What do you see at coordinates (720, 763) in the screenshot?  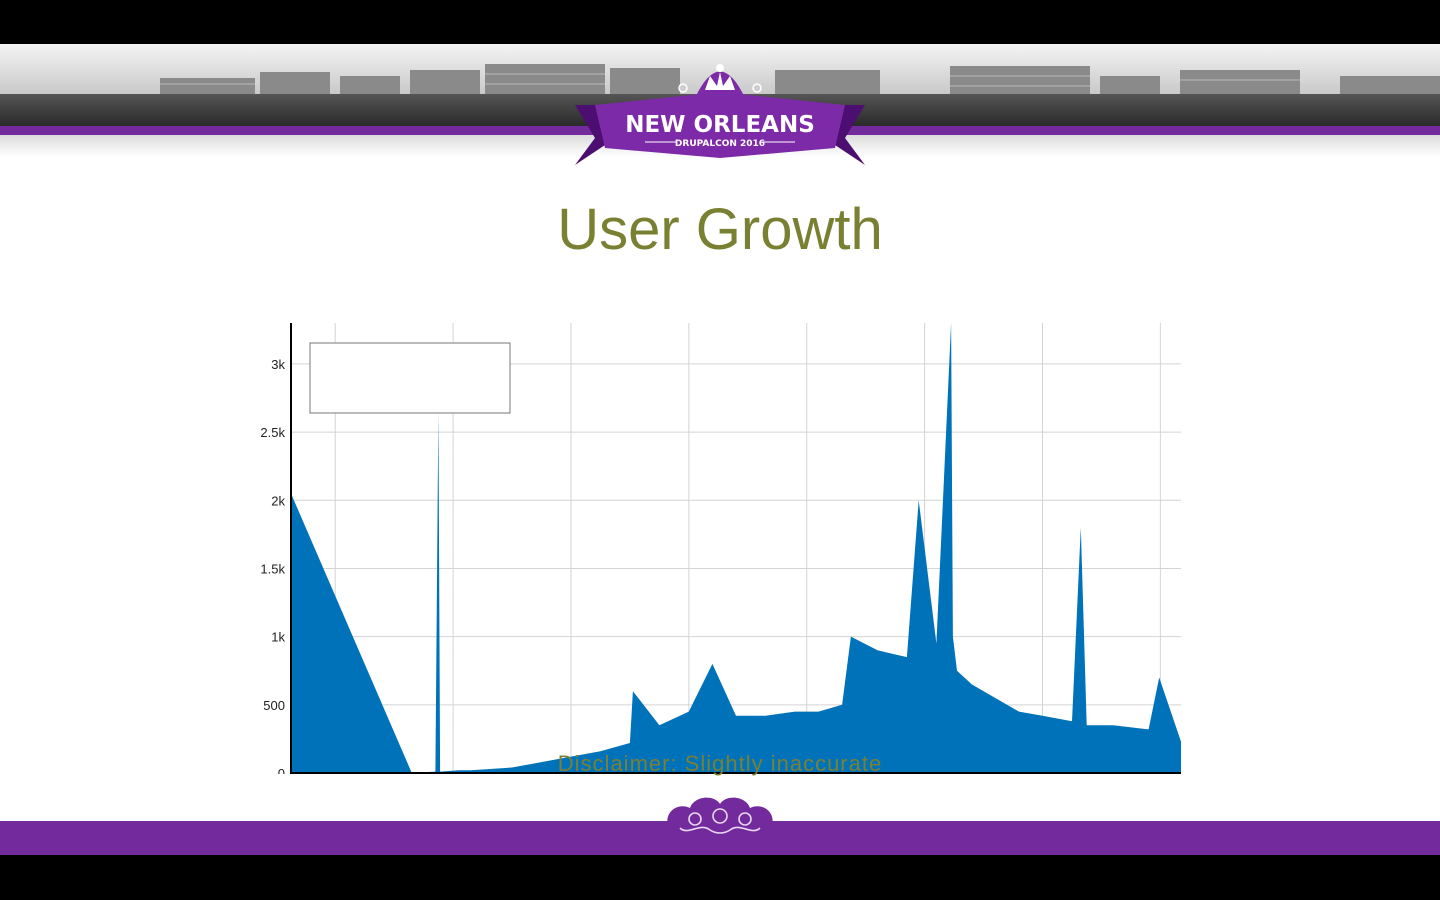 I see `disclaimer-text: Disclaimer: Slightly inaccurate` at bounding box center [720, 763].